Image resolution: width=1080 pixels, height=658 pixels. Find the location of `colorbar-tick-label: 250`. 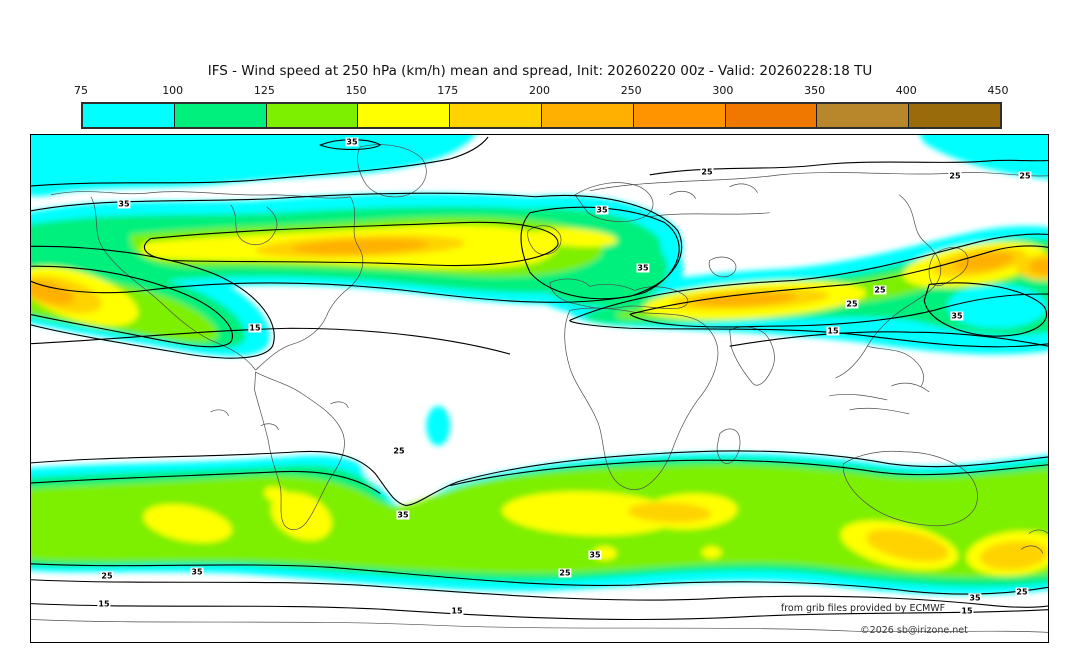

colorbar-tick-label: 250 is located at coordinates (631, 90).